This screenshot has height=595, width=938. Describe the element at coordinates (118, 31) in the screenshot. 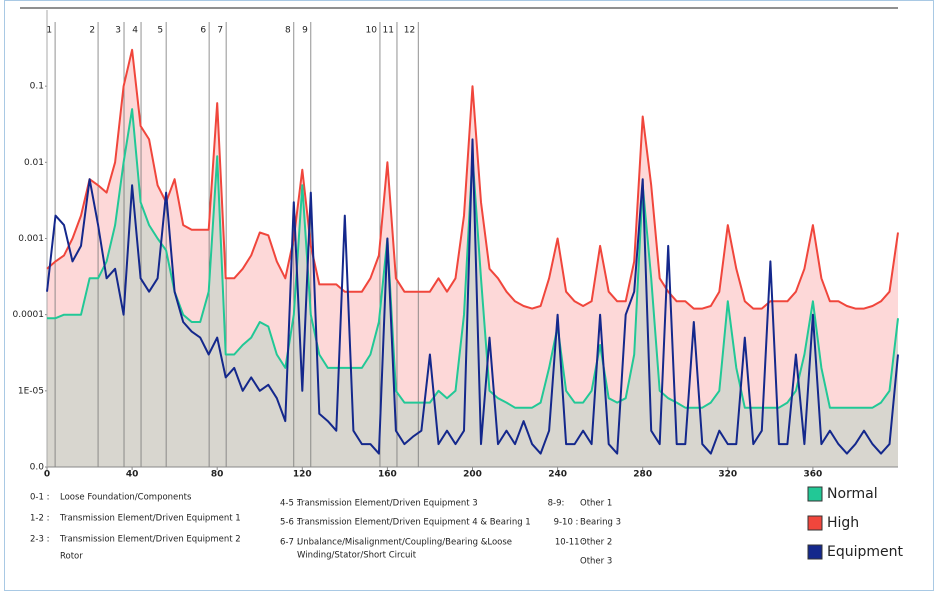

I see `band-marker-label: 3` at that location.